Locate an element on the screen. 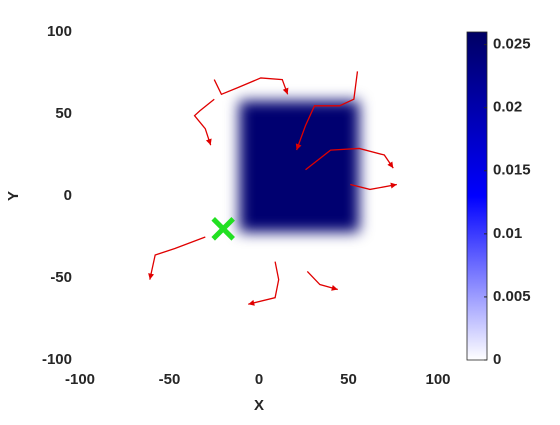 This screenshot has width=560, height=425. x-tick-label: -50 is located at coordinates (170, 379).